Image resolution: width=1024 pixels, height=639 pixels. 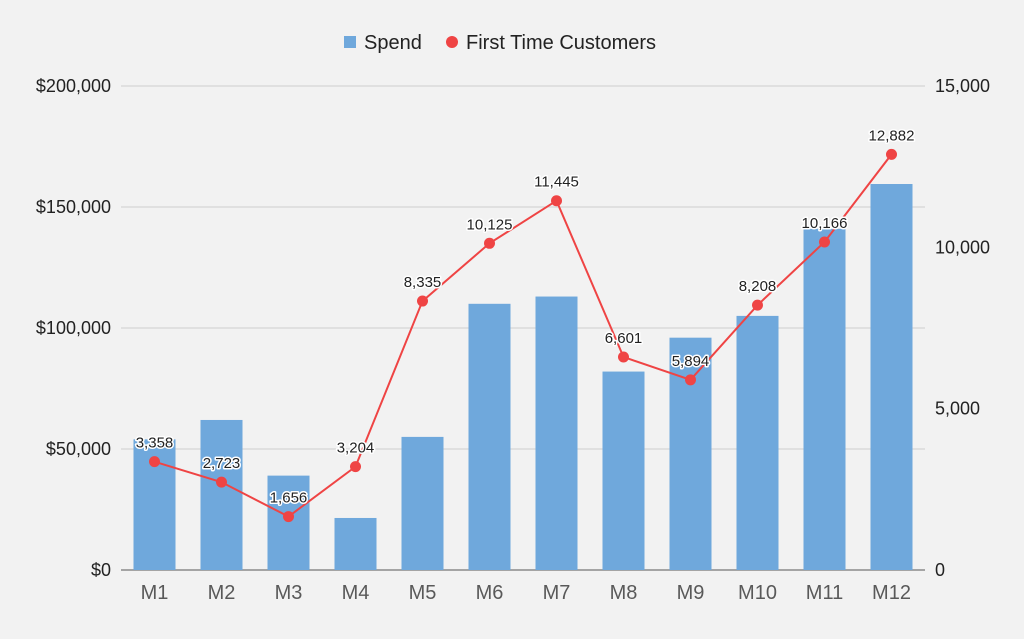 What do you see at coordinates (891, 377) in the screenshot?
I see `bar-spend-m12` at bounding box center [891, 377].